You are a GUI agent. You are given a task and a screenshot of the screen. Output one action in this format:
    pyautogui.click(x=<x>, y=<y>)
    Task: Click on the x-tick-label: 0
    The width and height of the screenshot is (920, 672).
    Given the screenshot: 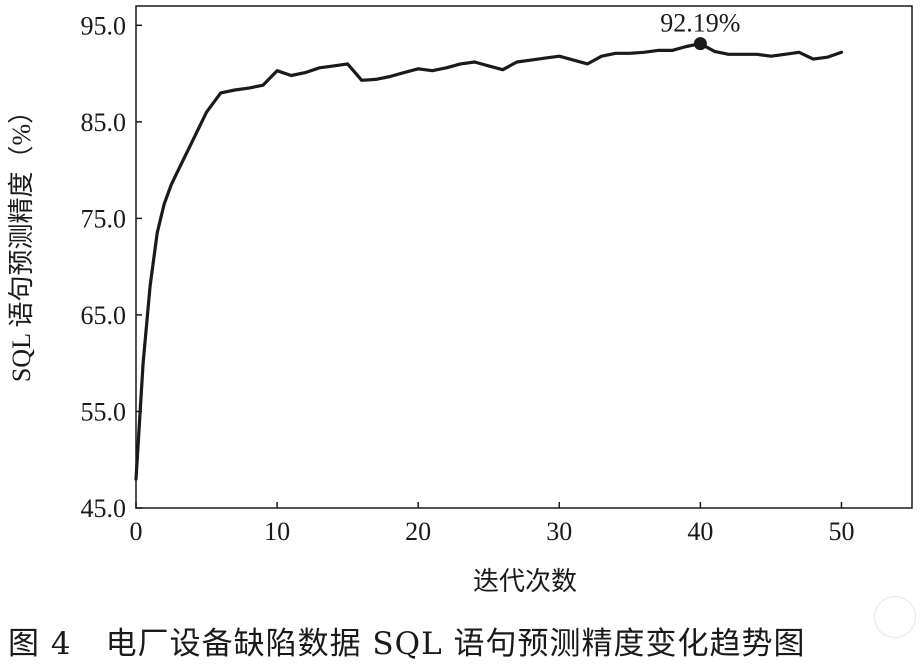 What is the action you would take?
    pyautogui.click(x=136, y=531)
    